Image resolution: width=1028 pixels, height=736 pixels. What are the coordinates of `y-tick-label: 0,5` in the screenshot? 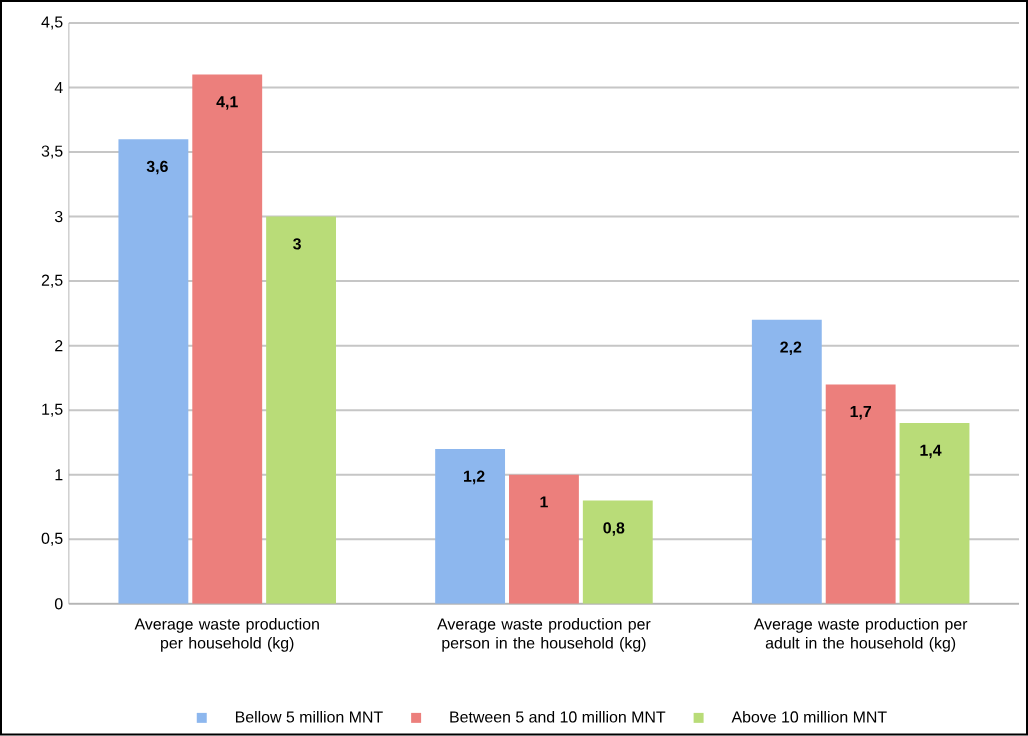 It's located at (52, 539).